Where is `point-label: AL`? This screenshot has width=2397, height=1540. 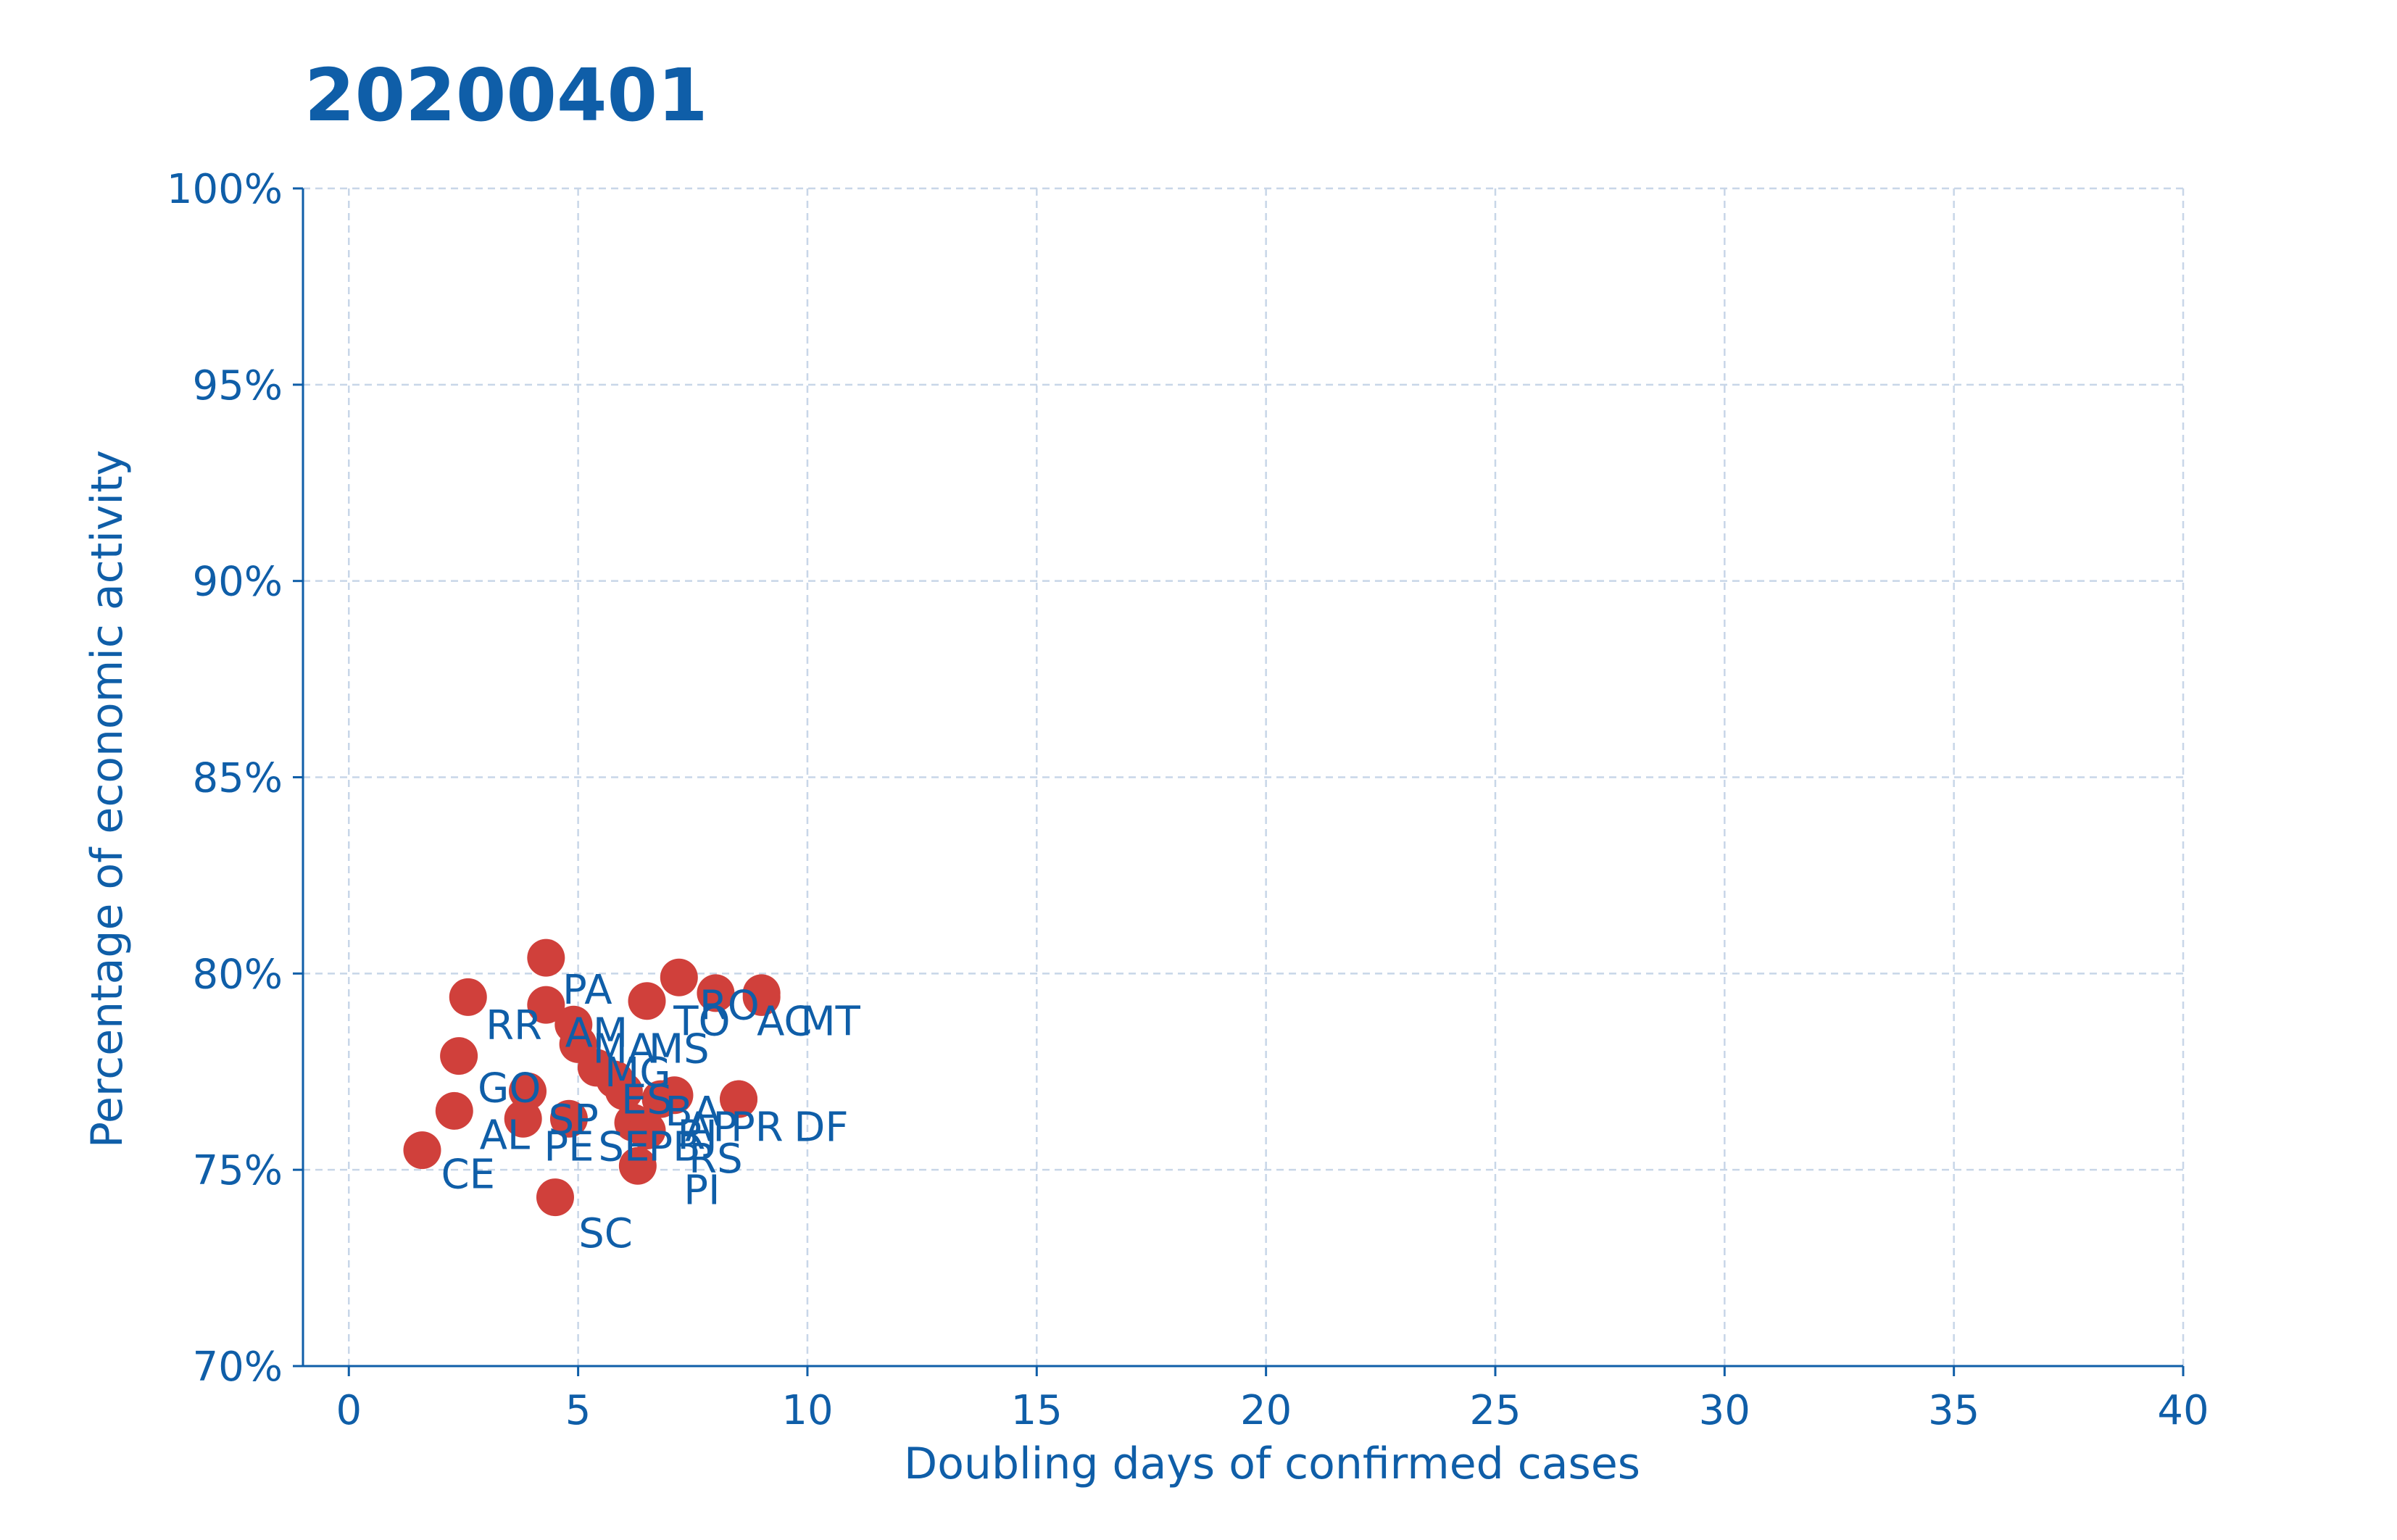 point-label: AL is located at coordinates (505, 1135).